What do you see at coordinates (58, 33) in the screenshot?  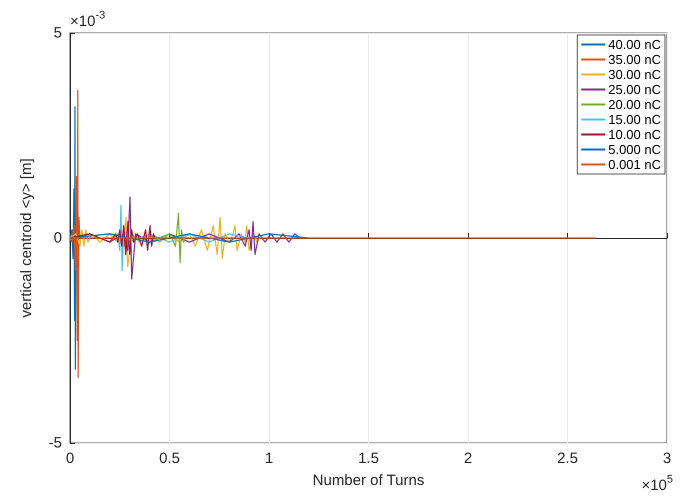 I see `y-tick-label: 5` at bounding box center [58, 33].